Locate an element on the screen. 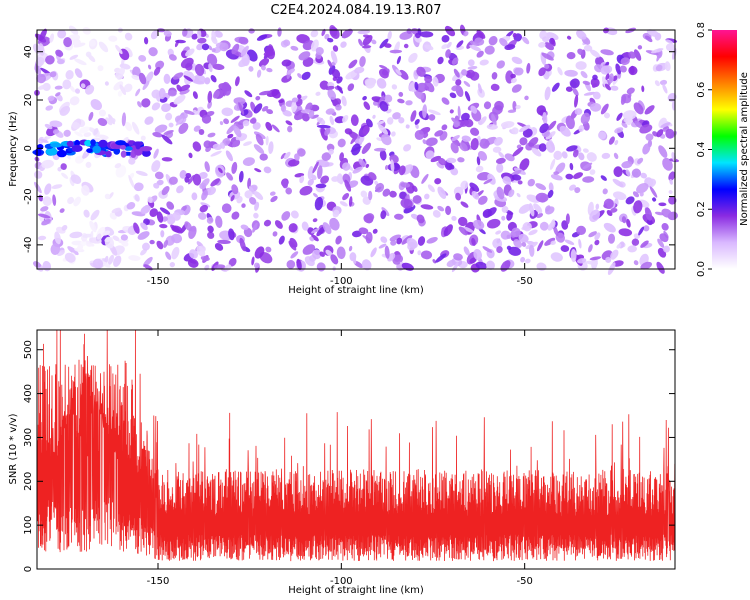 The width and height of the screenshot is (750, 600). snr-ytick-label: 0 is located at coordinates (28, 569).